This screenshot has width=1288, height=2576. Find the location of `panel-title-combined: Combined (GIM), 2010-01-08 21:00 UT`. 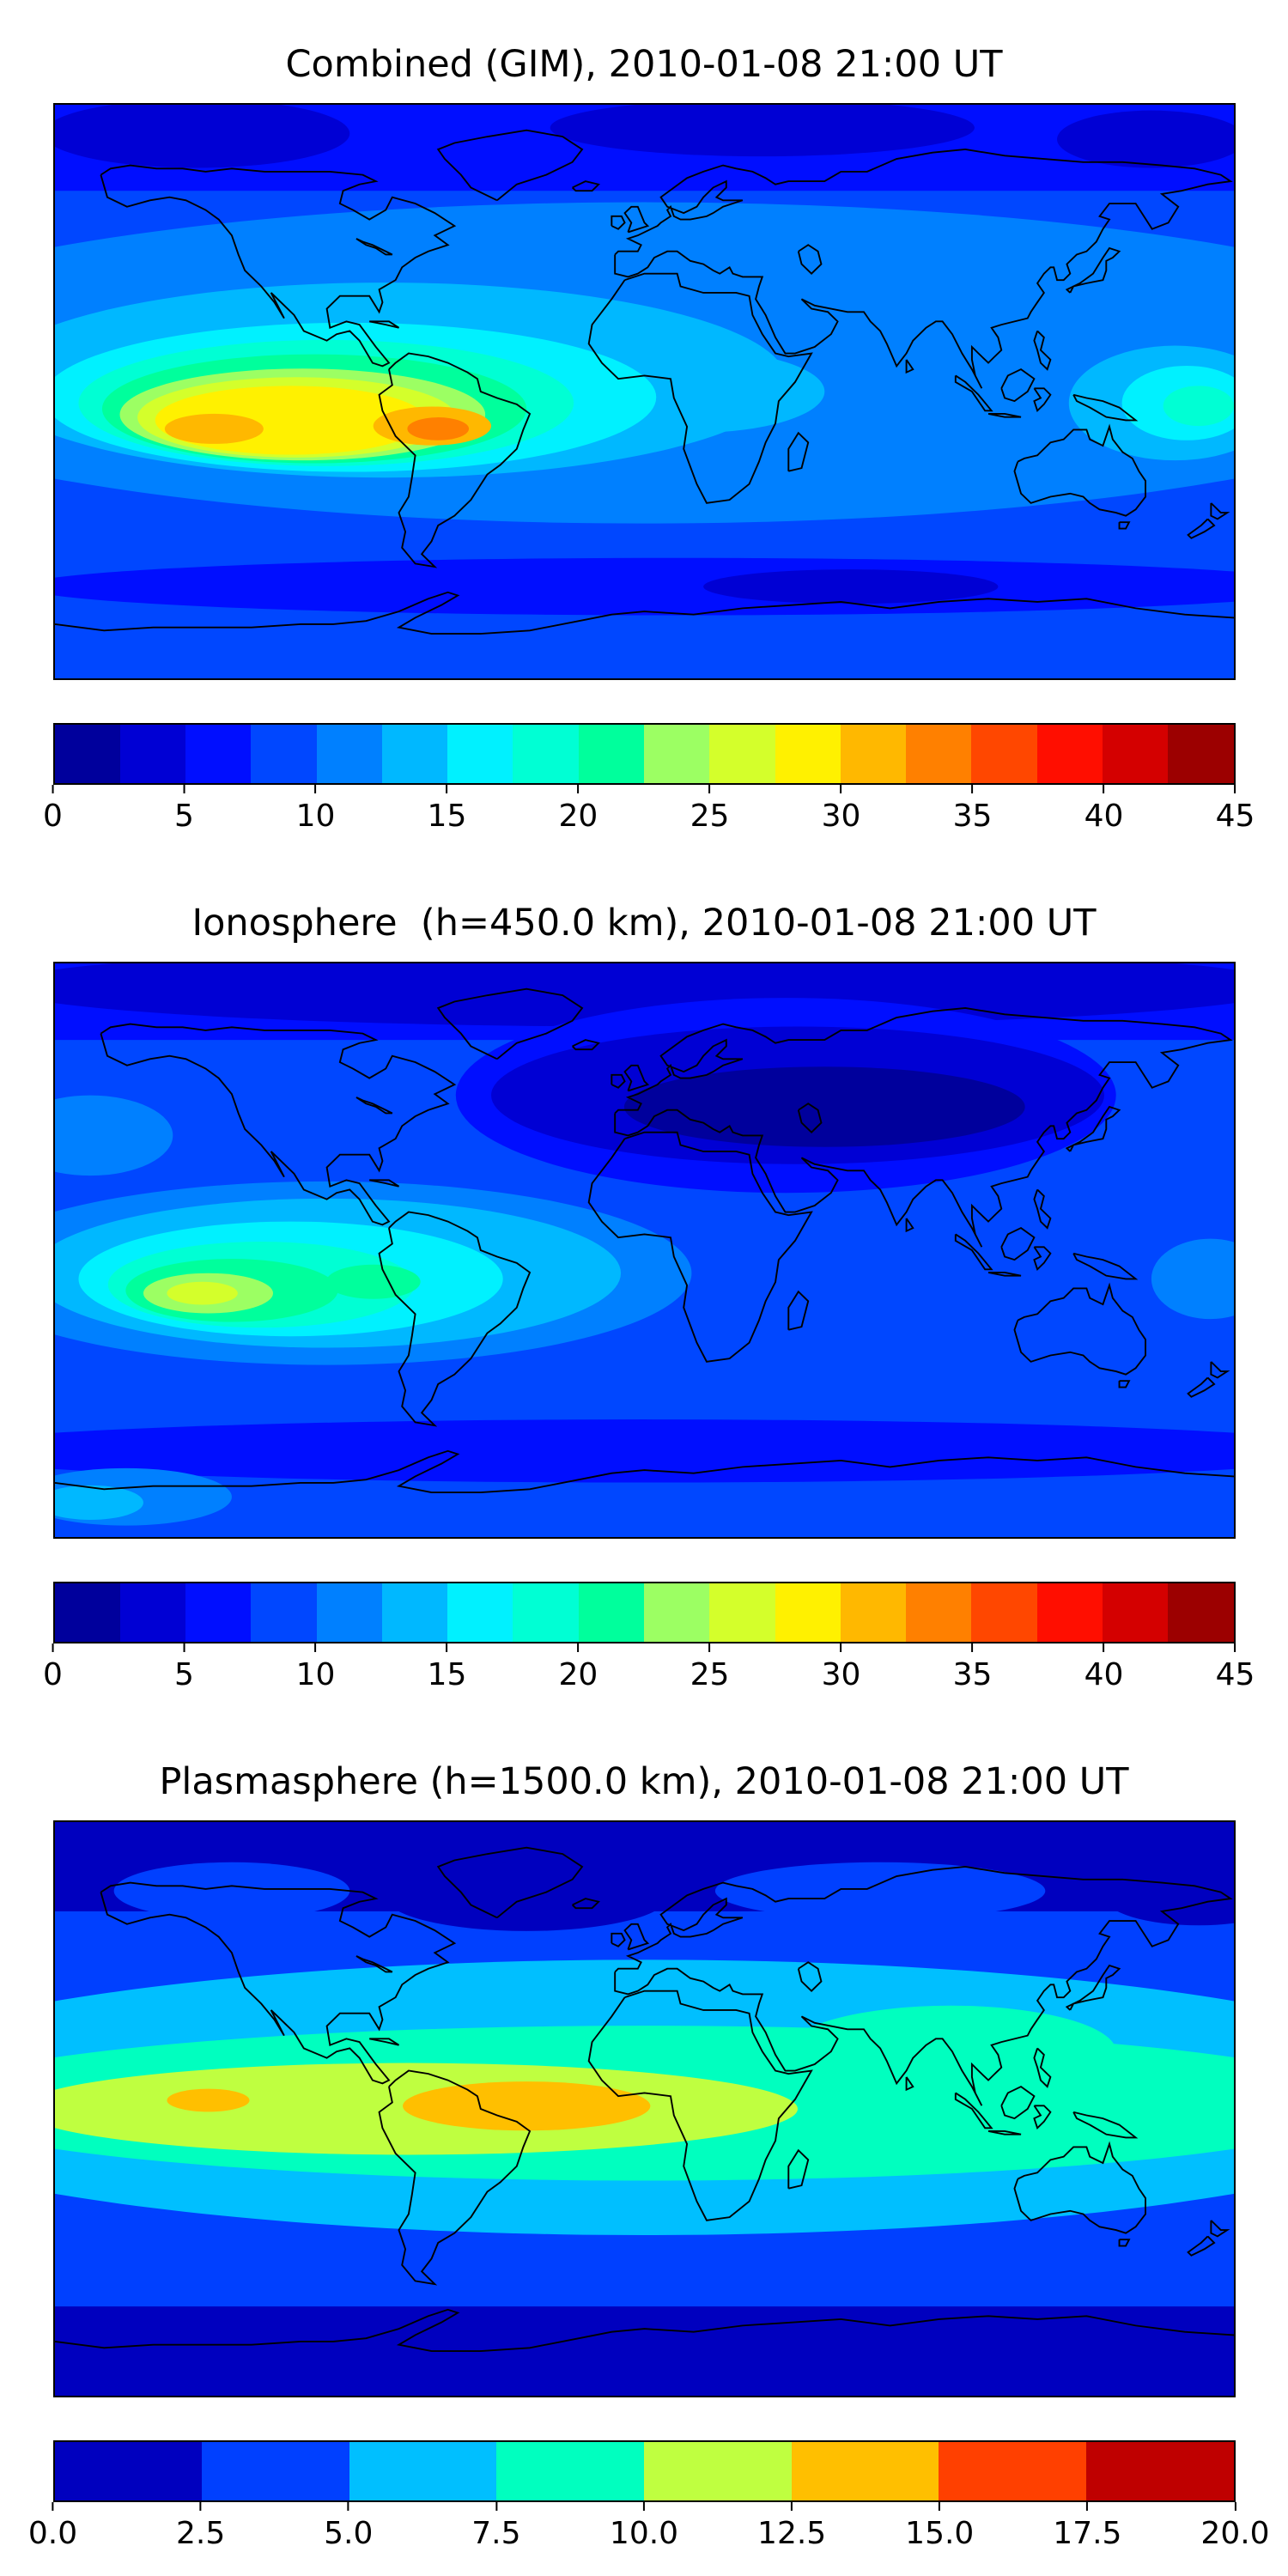

panel-title-combined: Combined (GIM), 2010-01-08 21:00 UT is located at coordinates (644, 64).